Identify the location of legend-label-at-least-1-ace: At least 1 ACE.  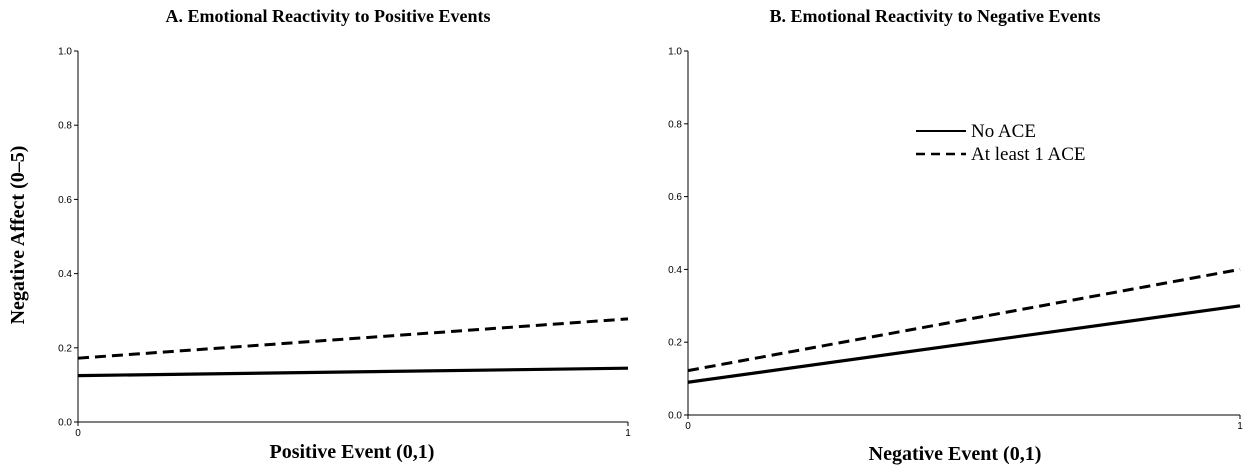
(1028, 154).